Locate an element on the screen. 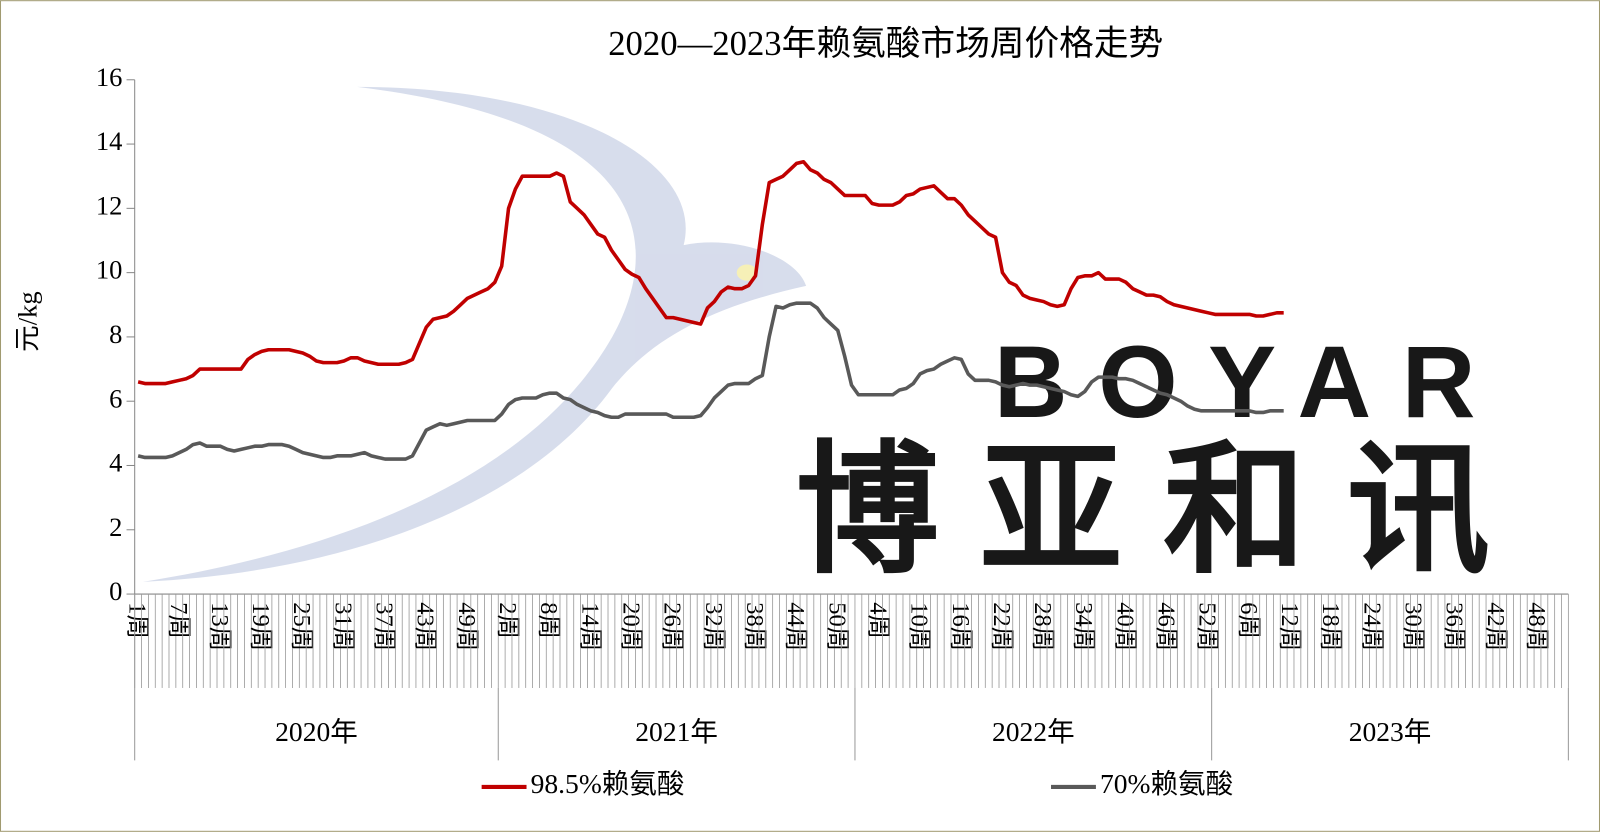 The height and width of the screenshot is (832, 1600). x-tick-label: 20周 is located at coordinates (631, 626).